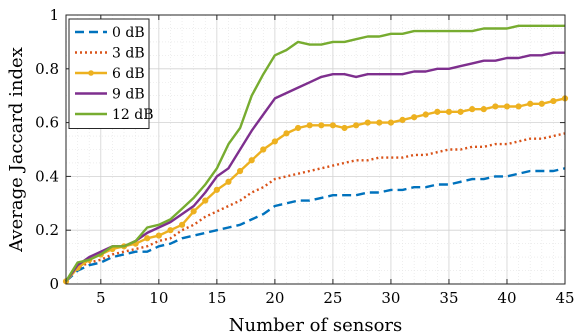 Image resolution: width=578 pixels, height=334 pixels. Describe the element at coordinates (128, 33) in the screenshot. I see `legend-label: 0 dB` at that location.